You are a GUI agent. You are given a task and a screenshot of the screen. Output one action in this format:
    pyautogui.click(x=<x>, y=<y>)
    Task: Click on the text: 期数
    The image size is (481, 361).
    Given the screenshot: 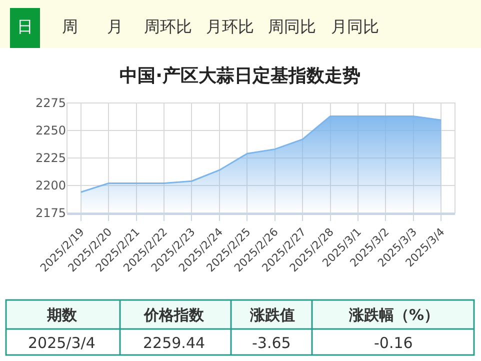 What is the action you would take?
    pyautogui.click(x=62, y=315)
    